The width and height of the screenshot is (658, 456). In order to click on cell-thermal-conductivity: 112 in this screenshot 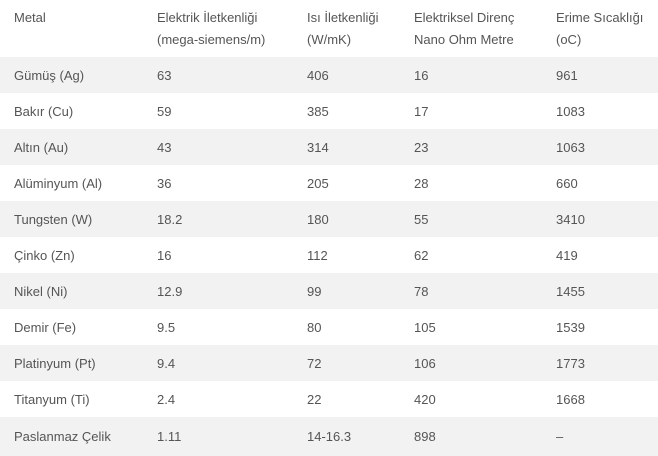, I will do `click(317, 255)`.